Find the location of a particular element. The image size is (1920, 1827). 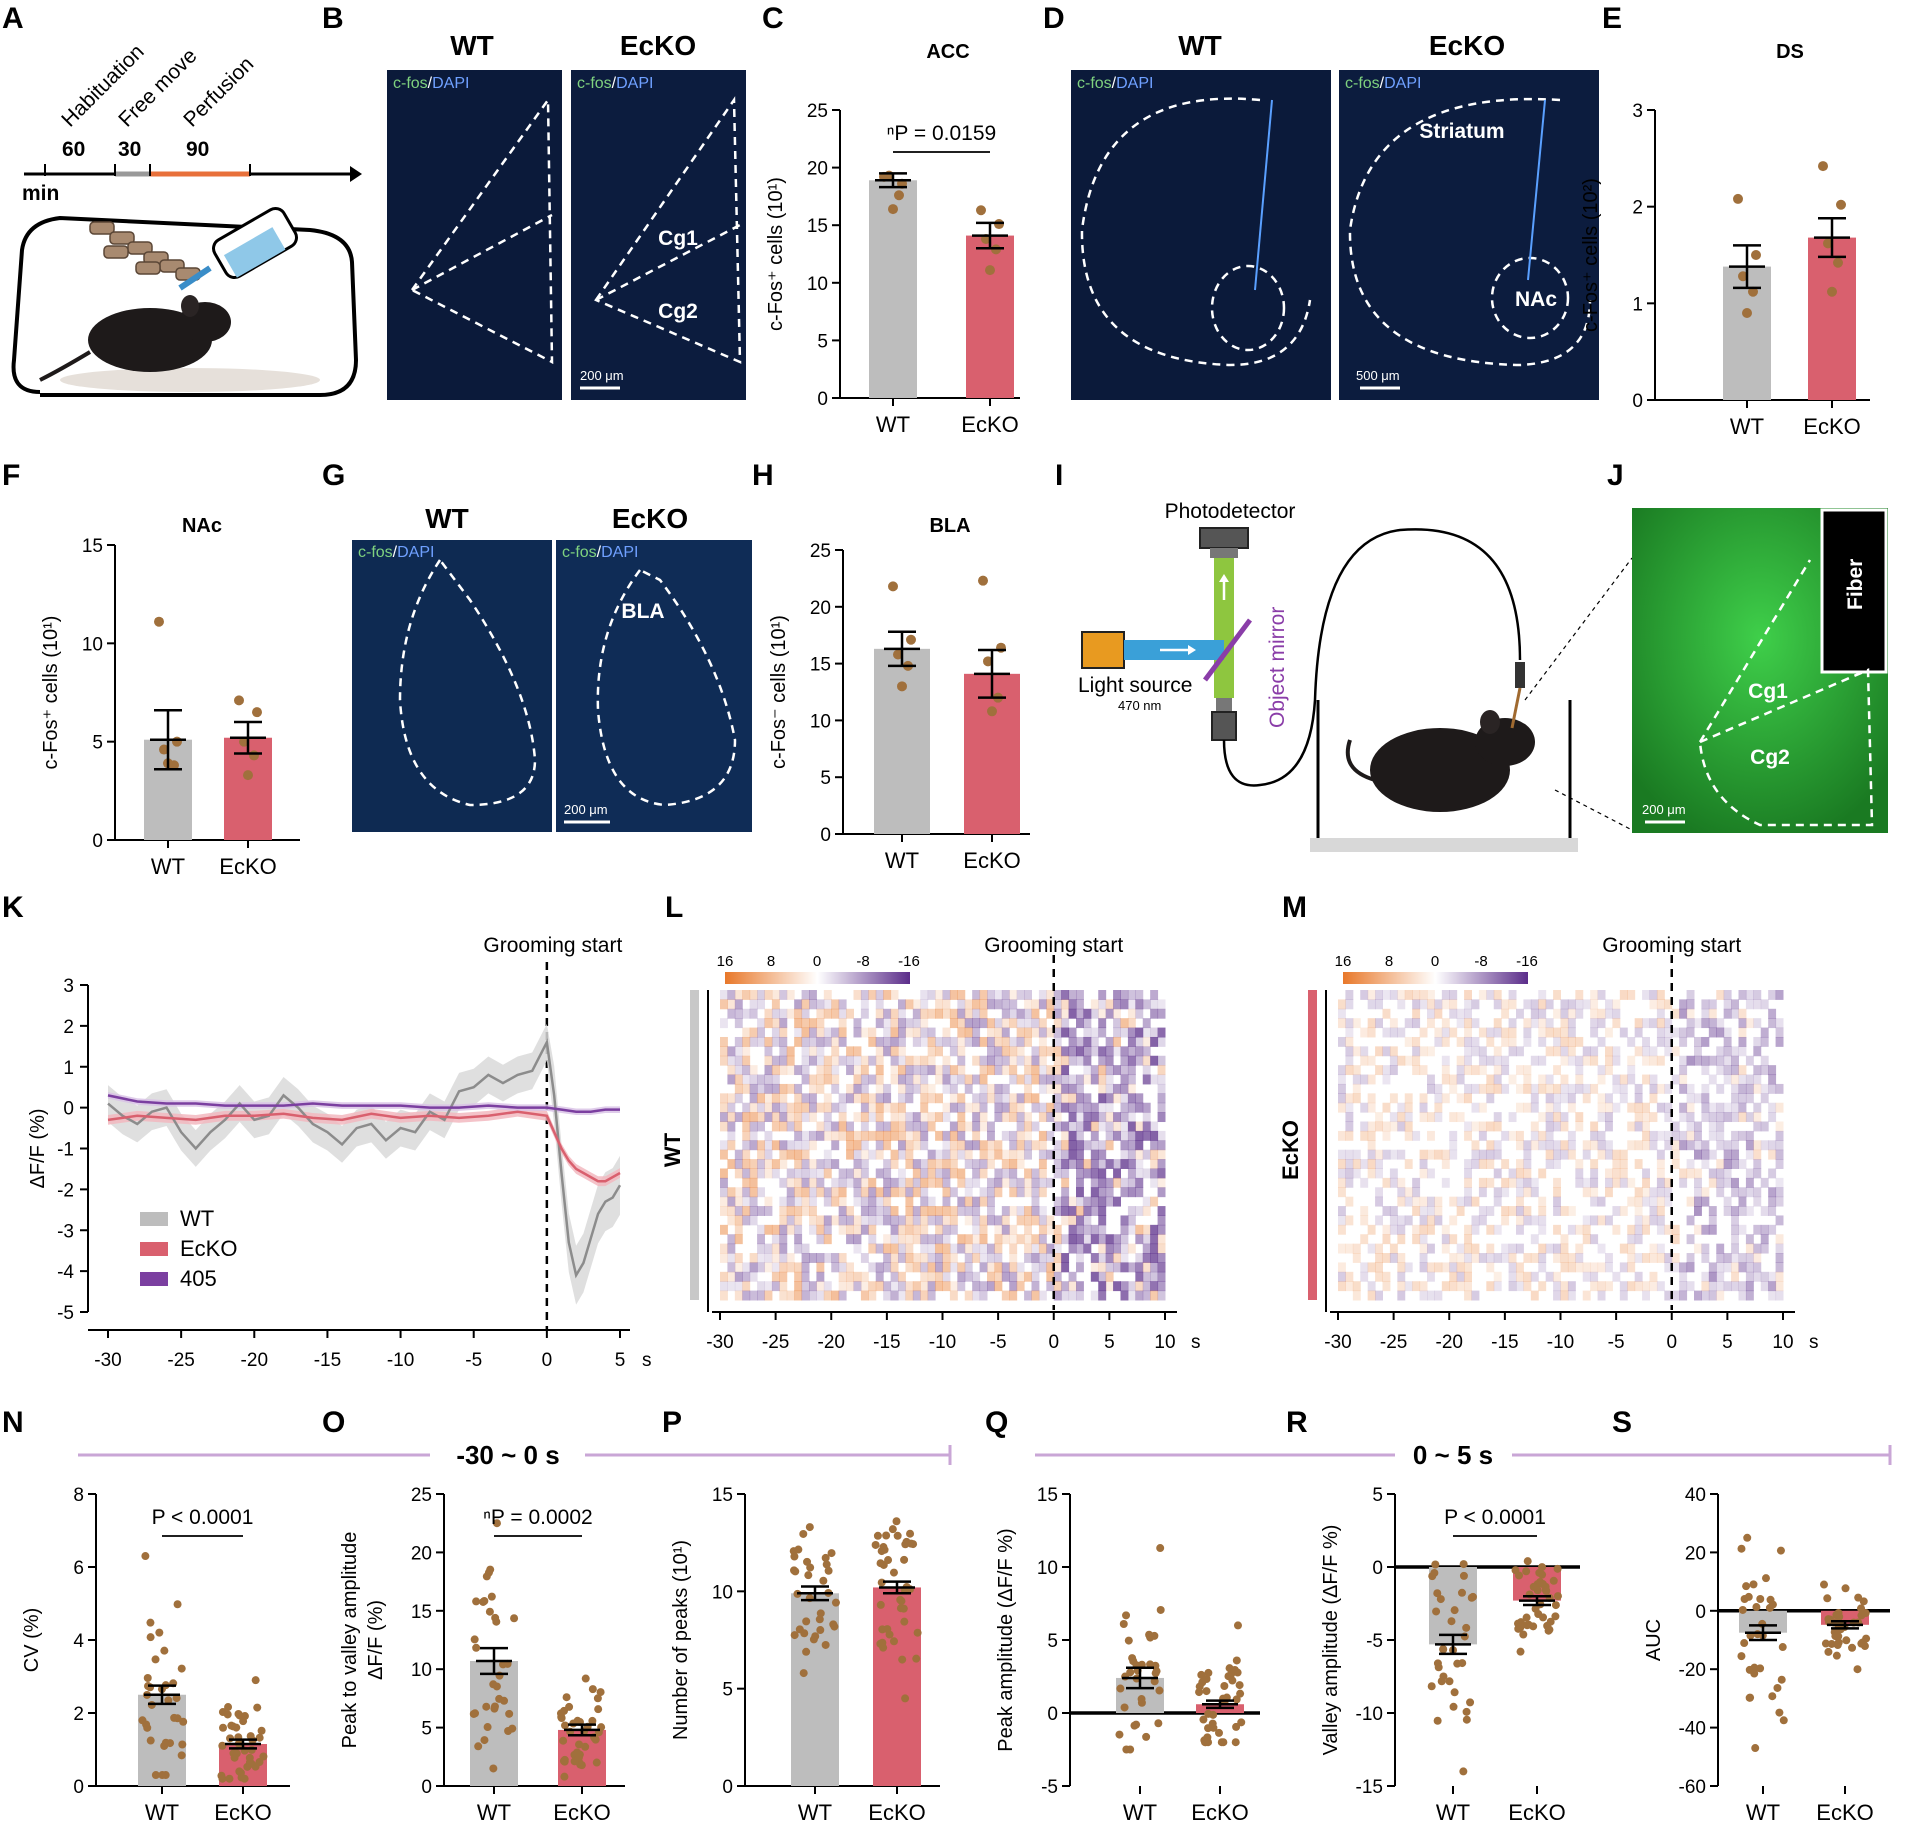

colorbar-tick: 0 is located at coordinates (817, 961).